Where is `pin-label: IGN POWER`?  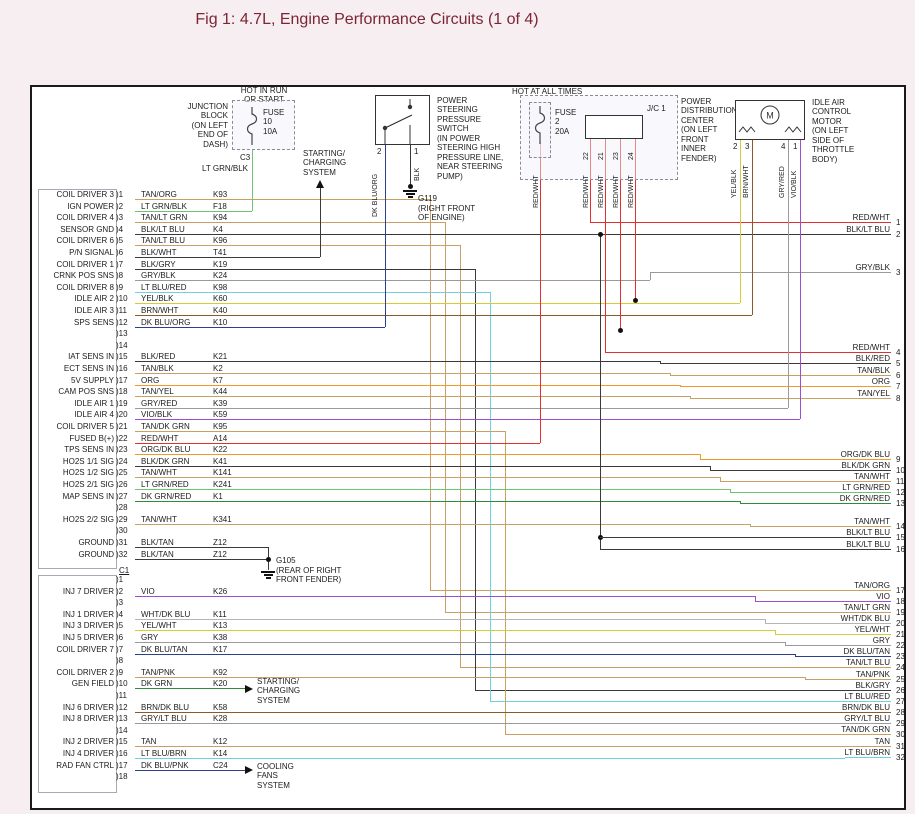
pin-label: IGN POWER is located at coordinates (90, 206).